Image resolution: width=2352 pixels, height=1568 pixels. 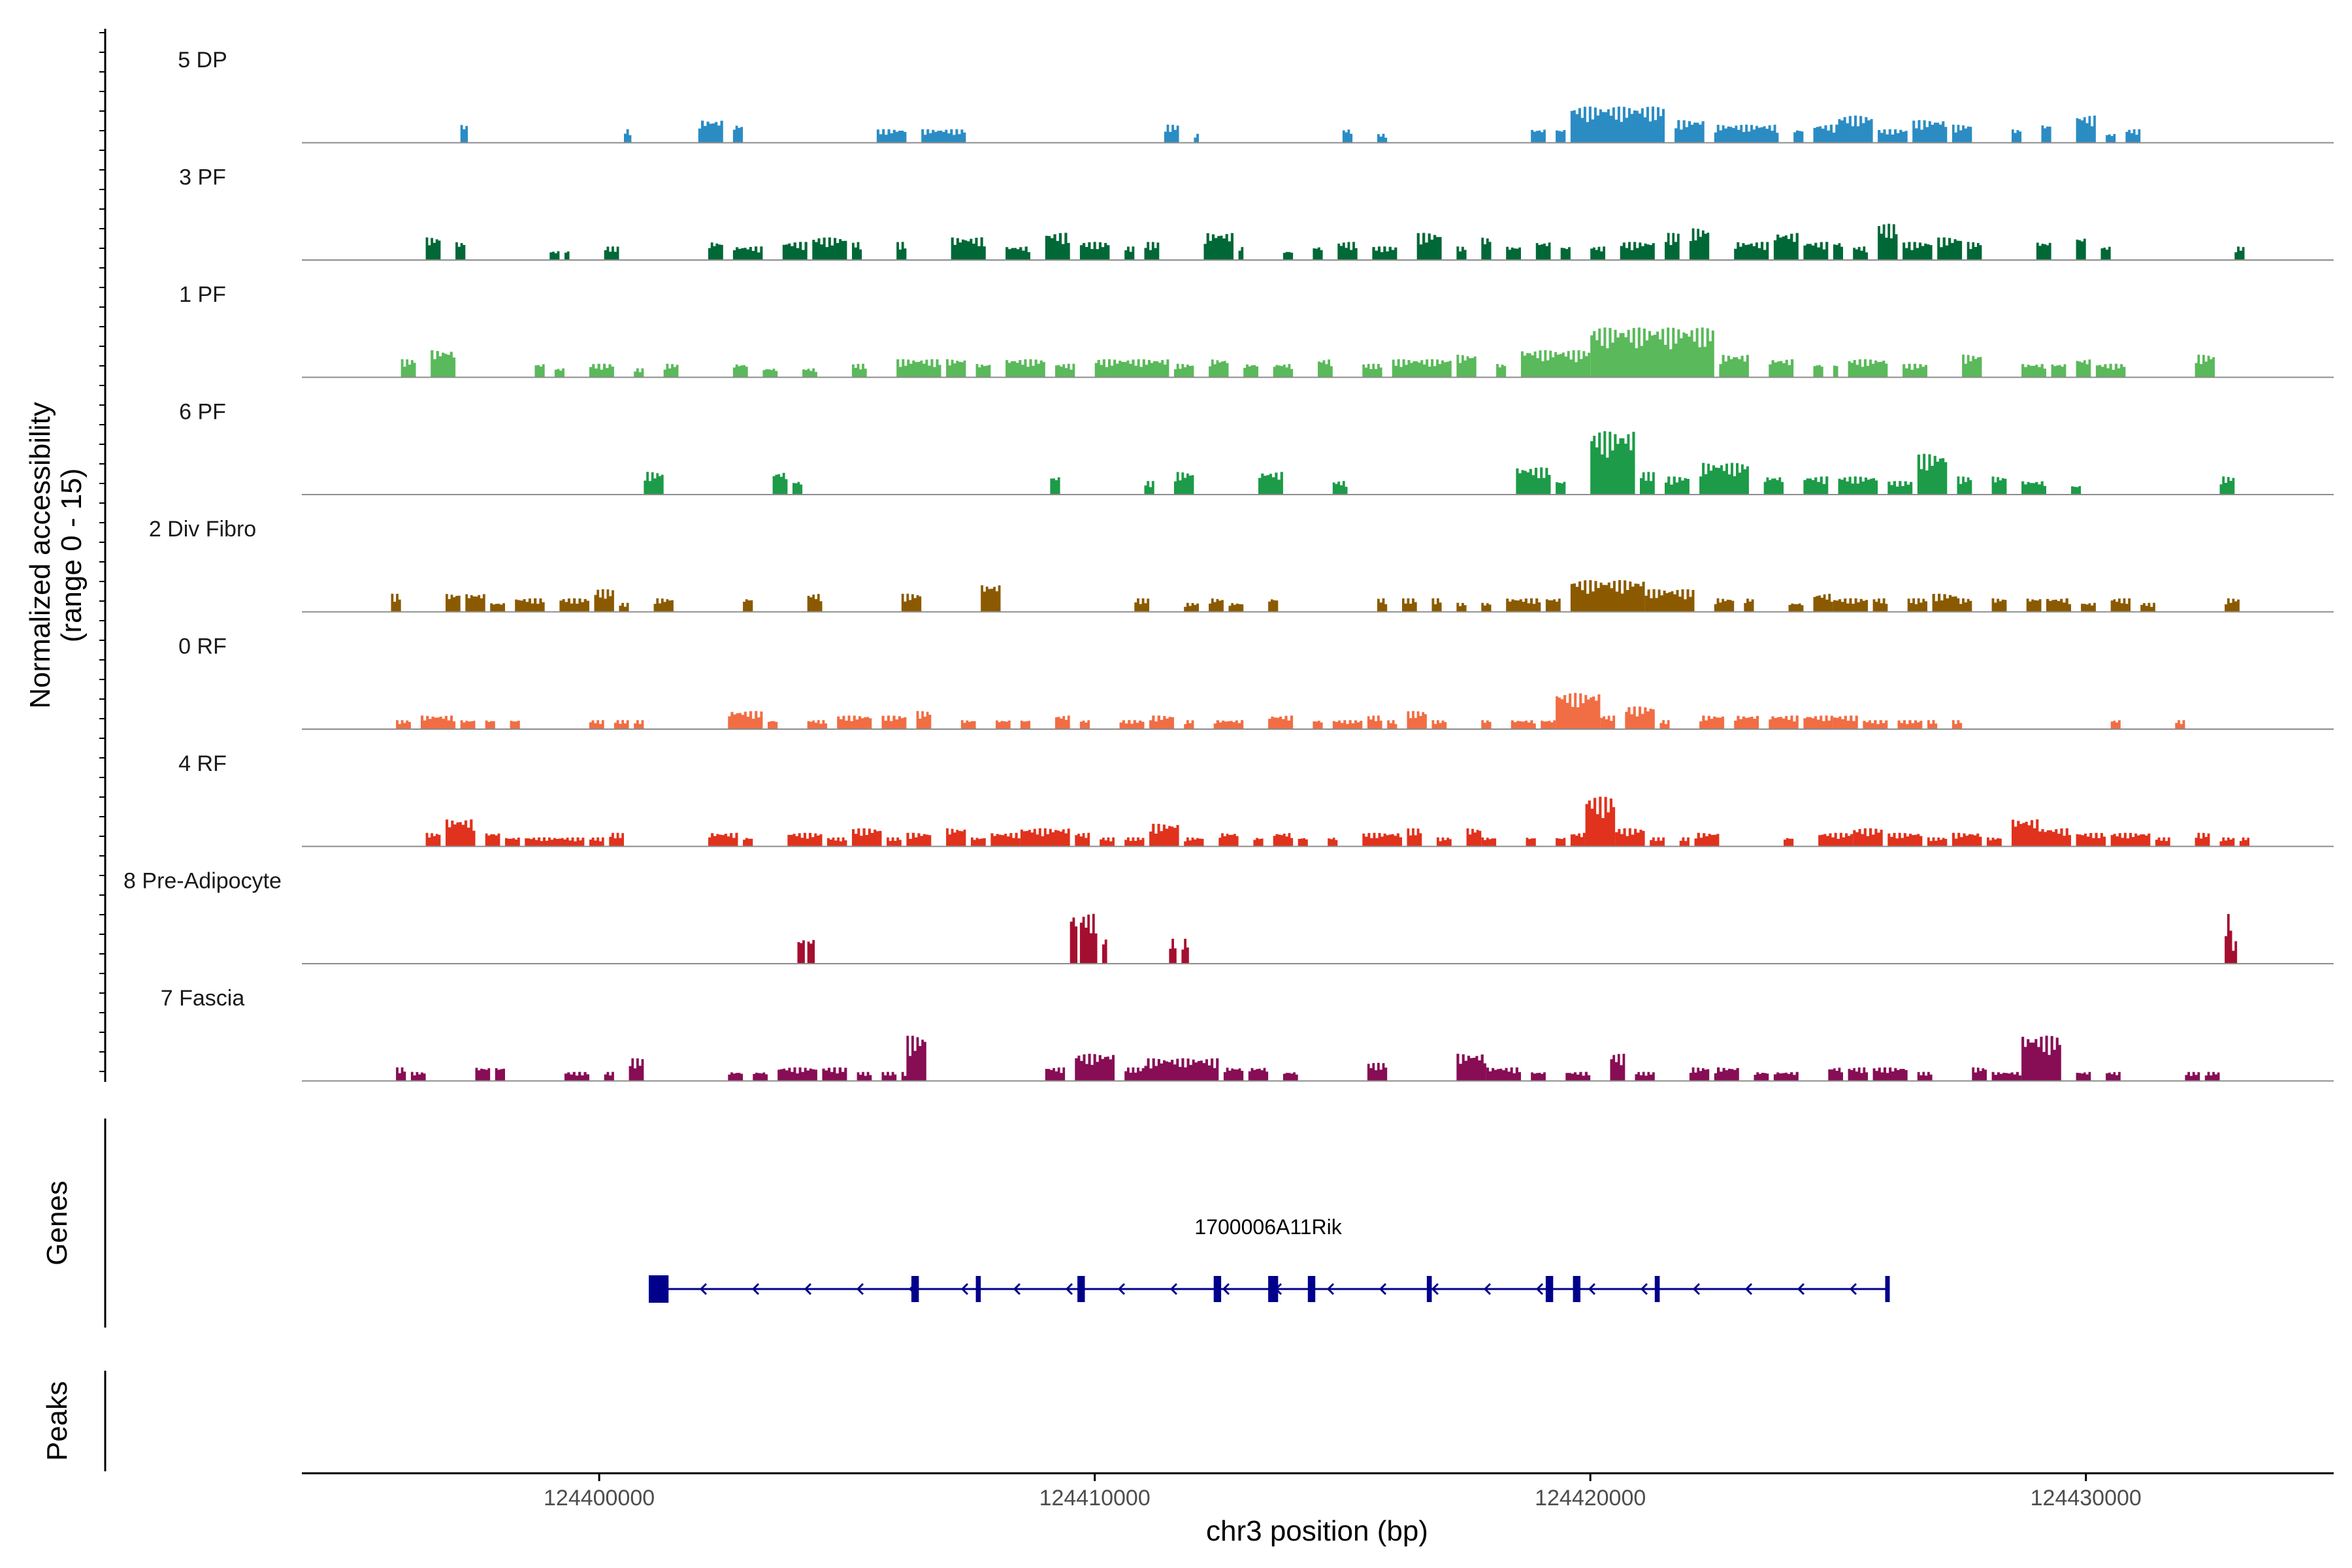 I want to click on track-3-pf: 3 PF, so click(x=1256, y=213).